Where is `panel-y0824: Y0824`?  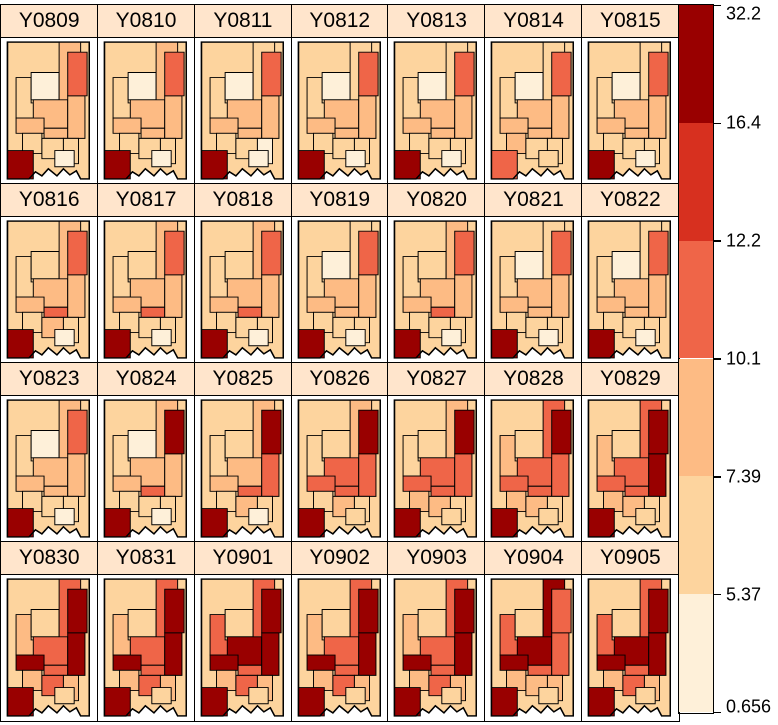 panel-y0824: Y0824 is located at coordinates (146, 452).